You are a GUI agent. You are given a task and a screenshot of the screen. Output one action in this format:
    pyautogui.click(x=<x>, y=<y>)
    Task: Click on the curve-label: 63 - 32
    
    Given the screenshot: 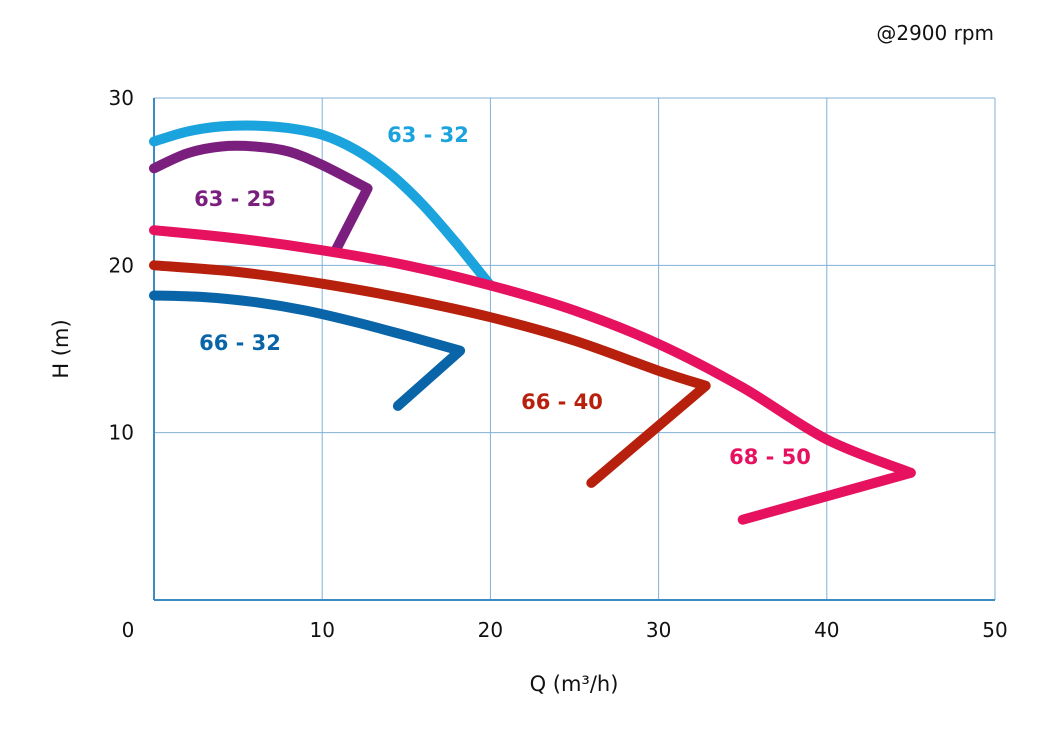 What is the action you would take?
    pyautogui.click(x=428, y=135)
    